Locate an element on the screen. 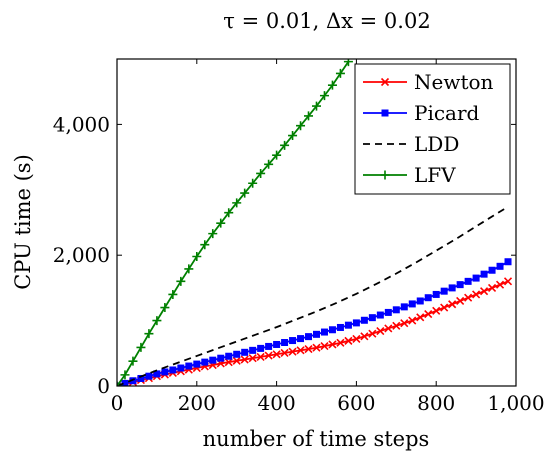 Image resolution: width=545 pixels, height=452 pixels. legend-marker-picard is located at coordinates (385, 113).